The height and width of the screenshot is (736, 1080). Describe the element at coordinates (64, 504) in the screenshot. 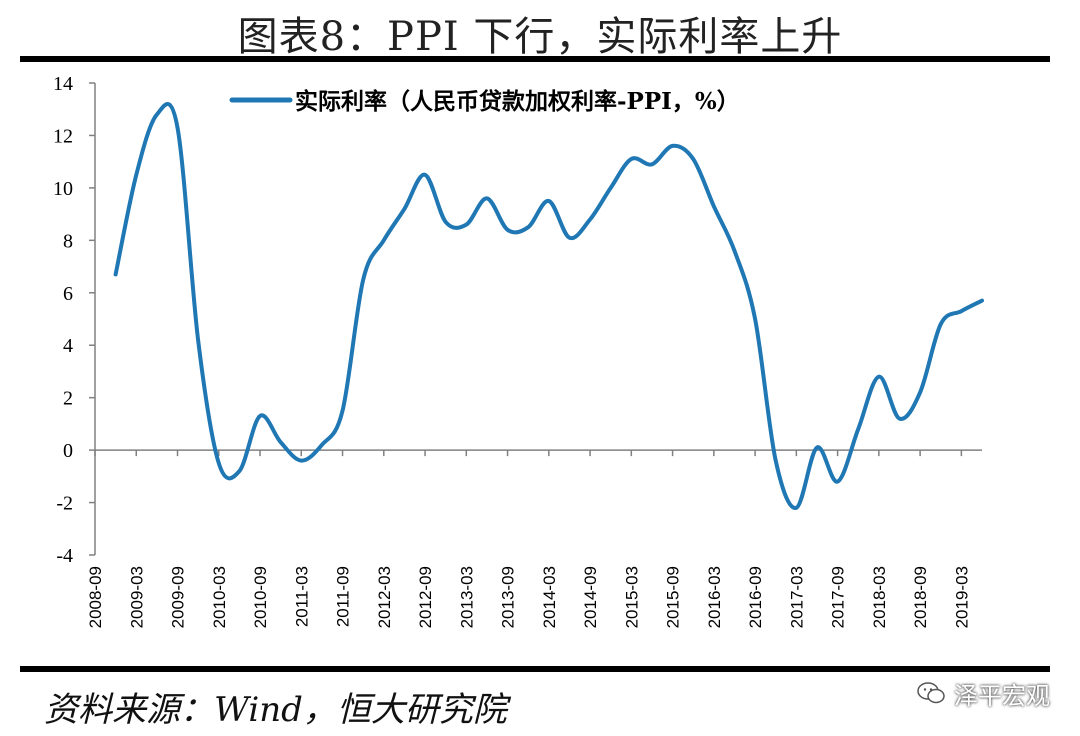

I see `y-tick-label: -2` at that location.